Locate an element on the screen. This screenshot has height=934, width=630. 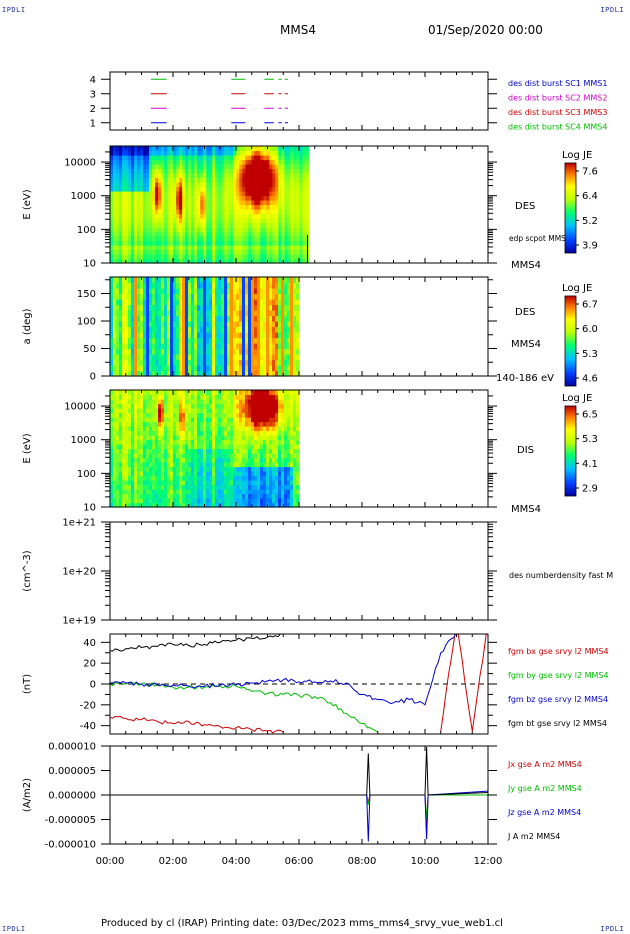
availability-legend-entry: des dist burst SC3 MMS3 is located at coordinates (557, 112).